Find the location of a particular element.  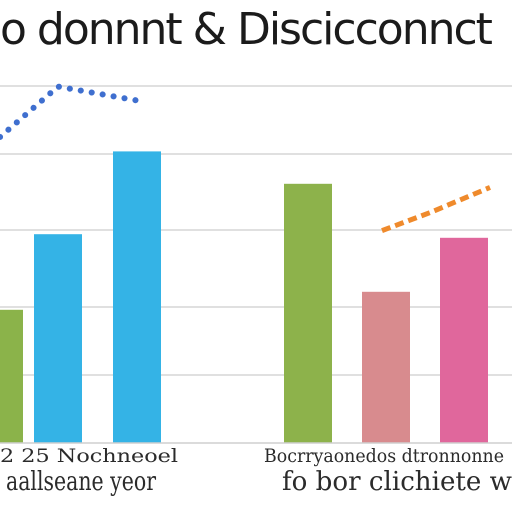

category-label-g1-2: aallseane yeor is located at coordinates (81, 482).